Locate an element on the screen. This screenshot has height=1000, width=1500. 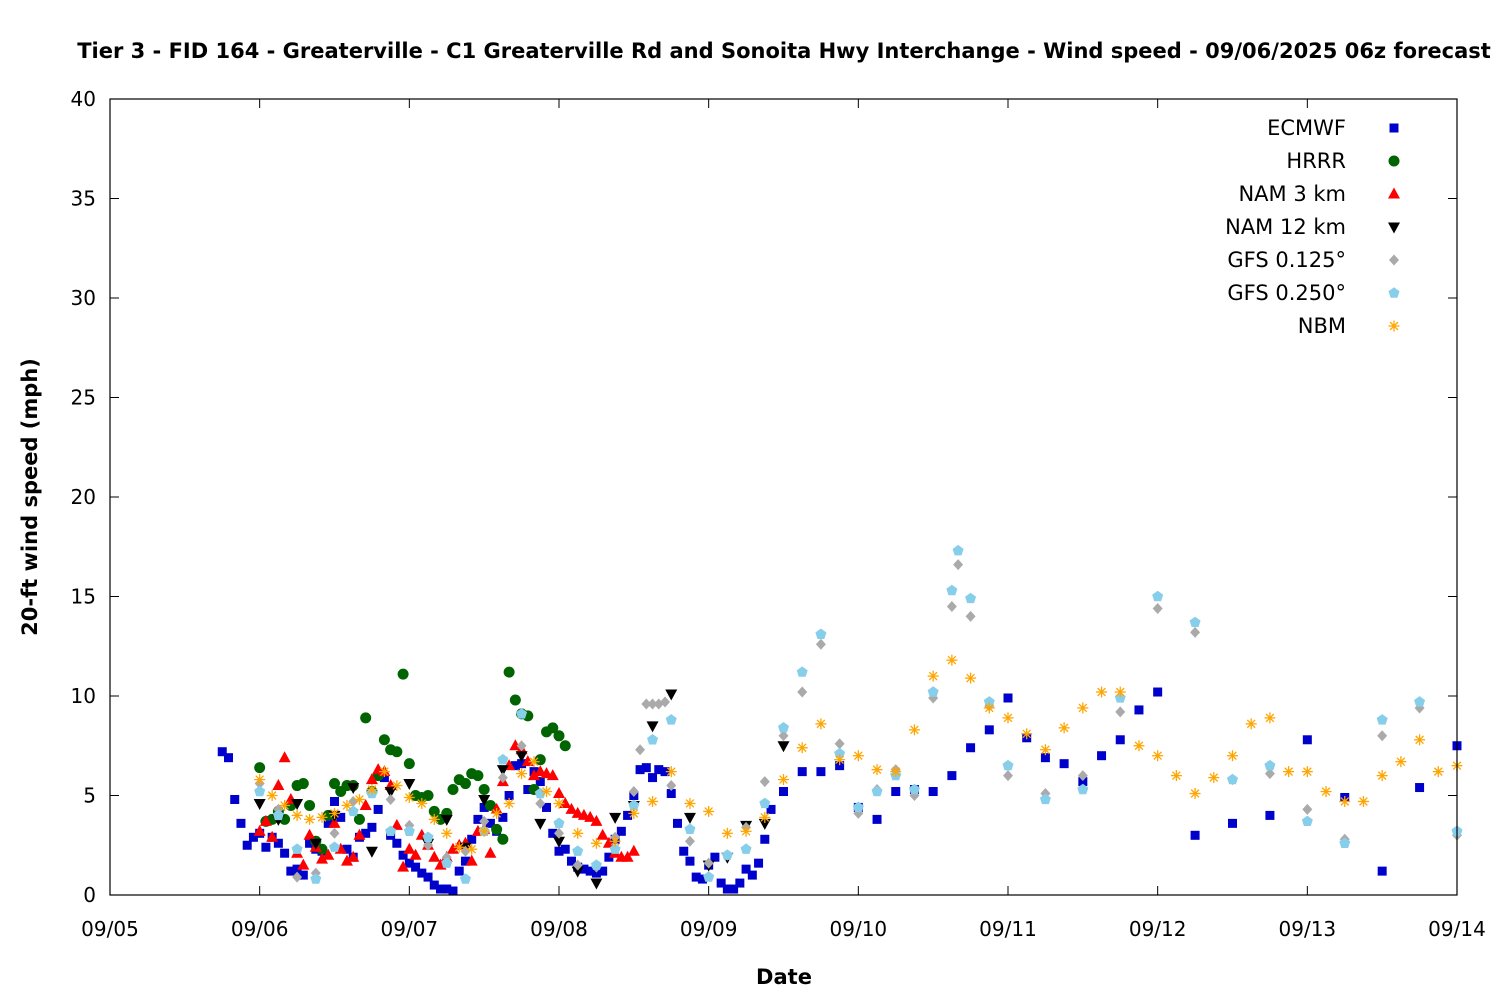
x-tick-label: 09/10 is located at coordinates (859, 929).